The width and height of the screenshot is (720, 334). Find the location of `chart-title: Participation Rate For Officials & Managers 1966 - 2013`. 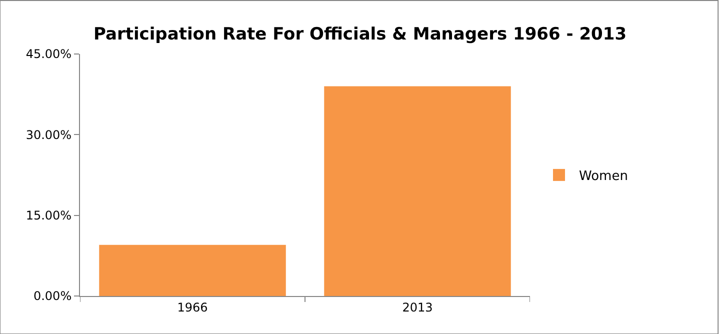

chart-title: Participation Rate For Officials & Managers 1966 - 2013 is located at coordinates (360, 34).